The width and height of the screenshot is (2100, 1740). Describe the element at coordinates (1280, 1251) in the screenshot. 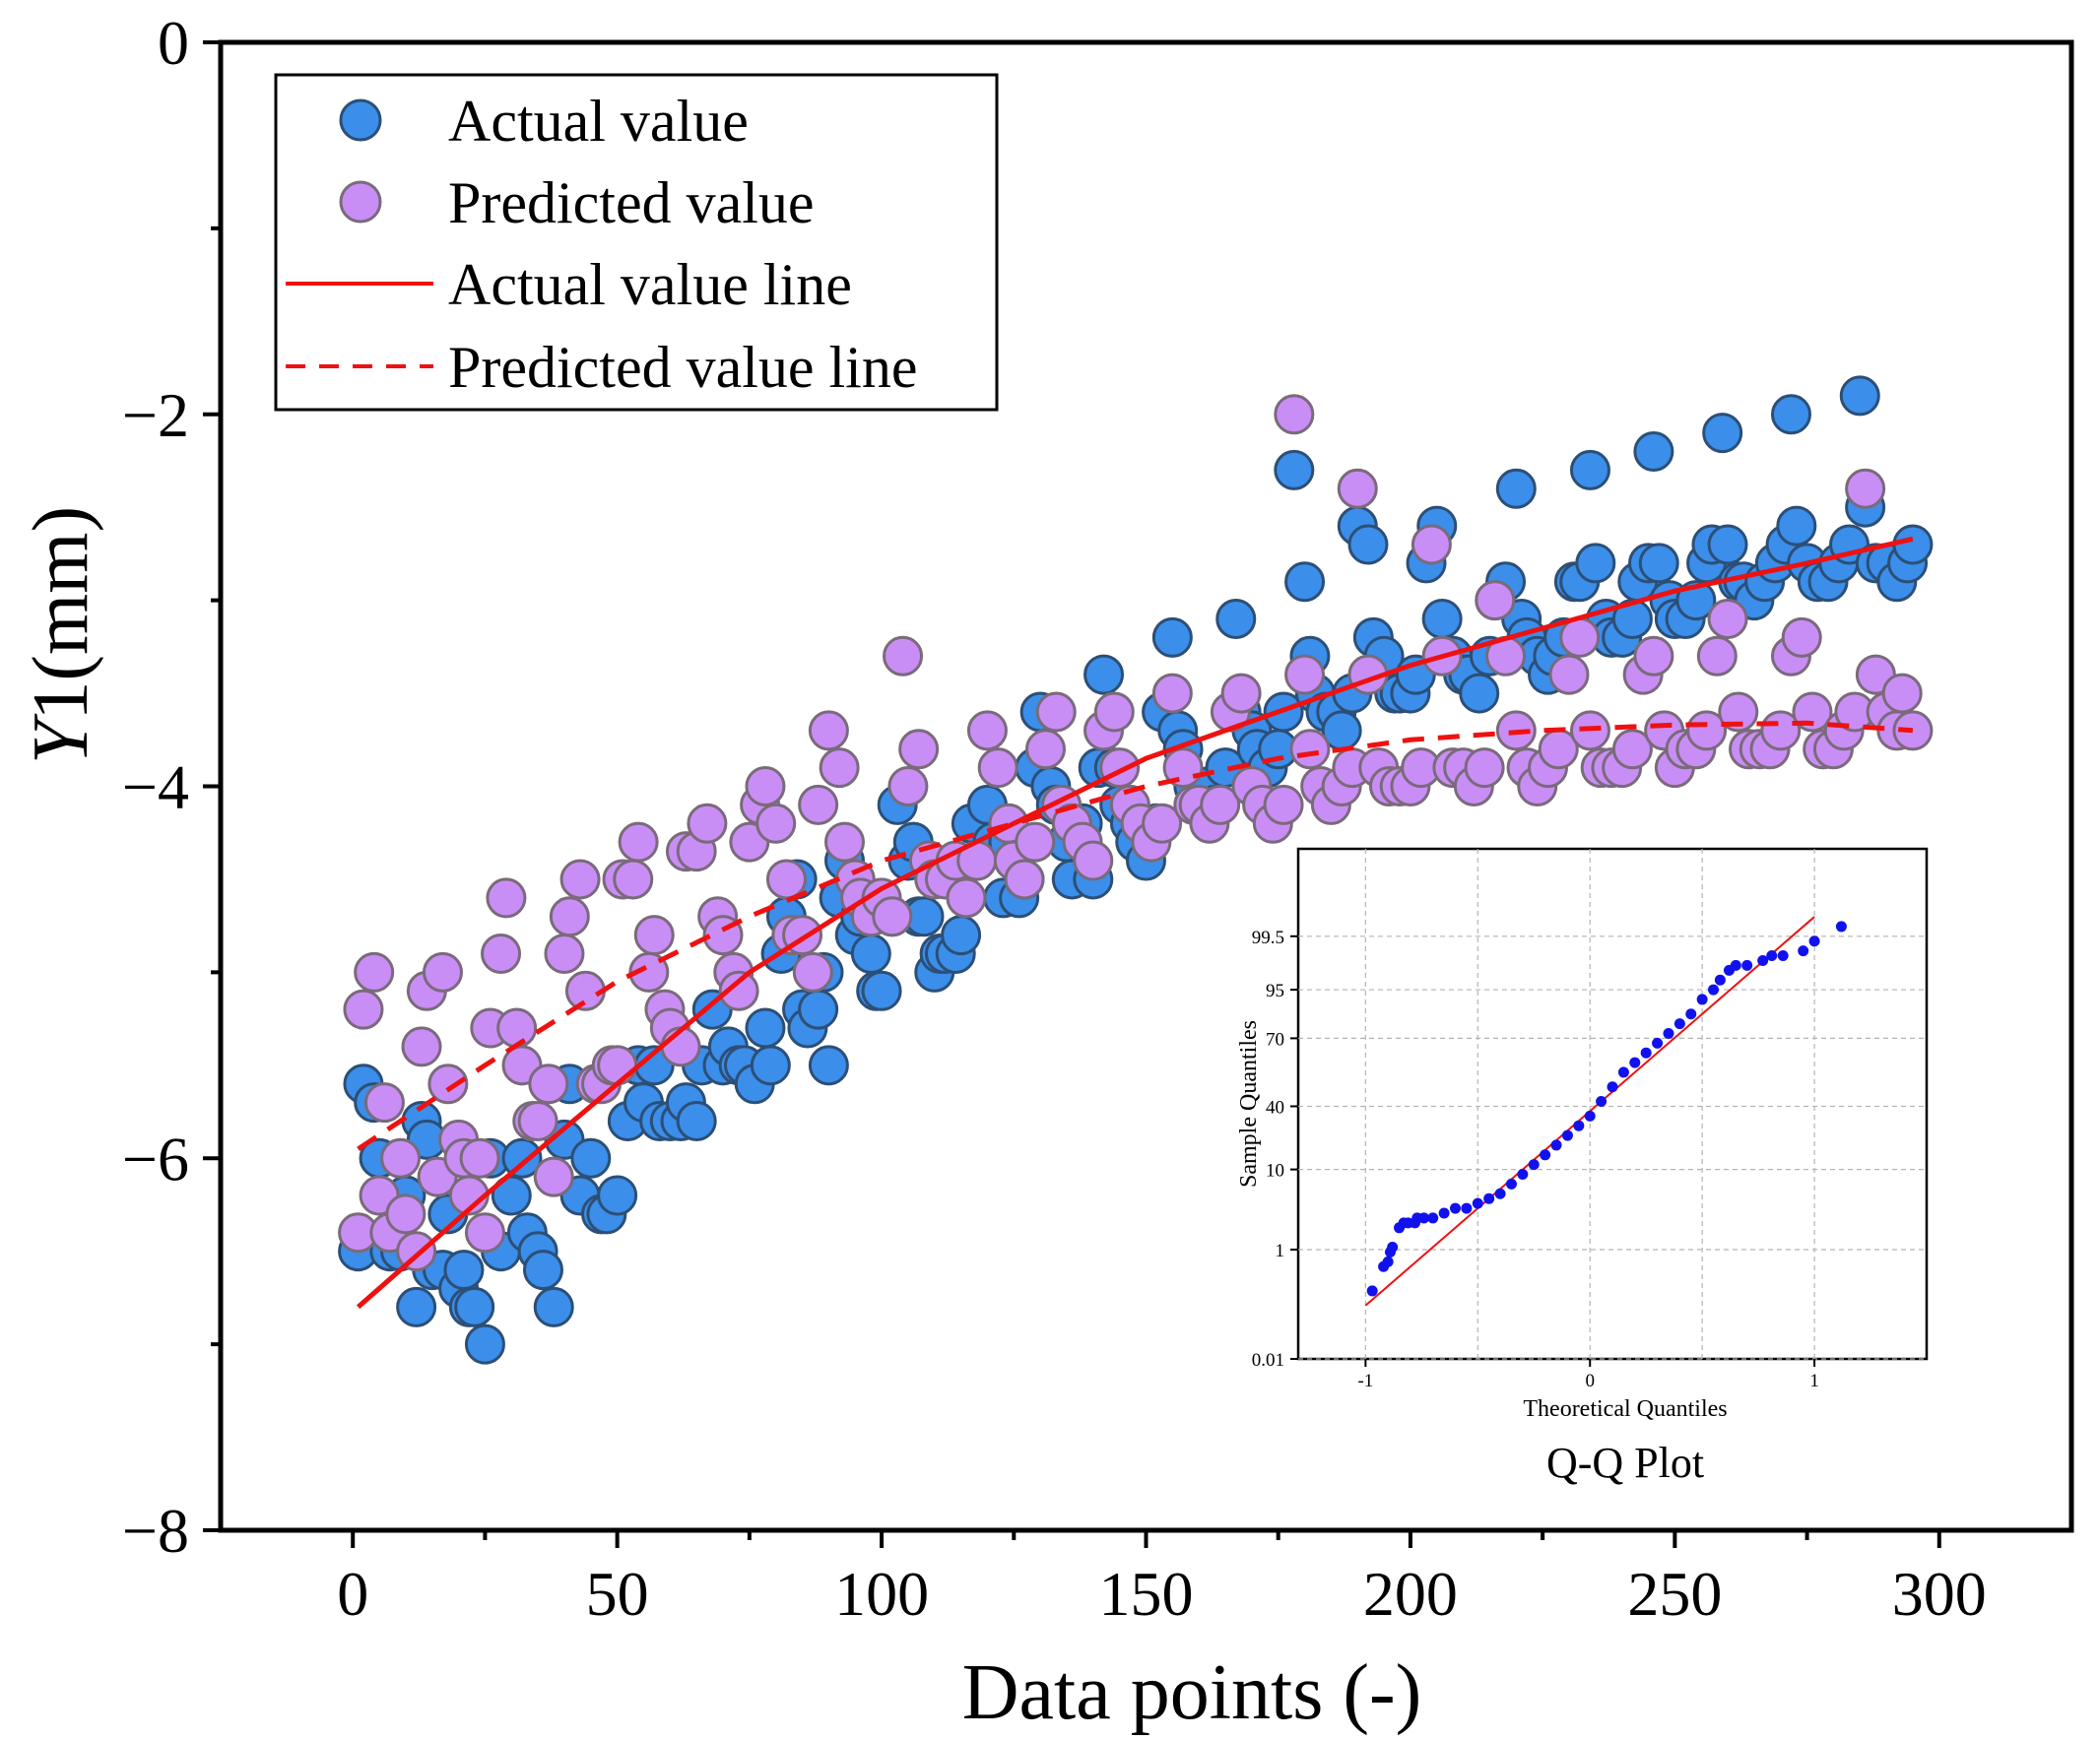

I see `qq-y-tick-label: 1` at that location.